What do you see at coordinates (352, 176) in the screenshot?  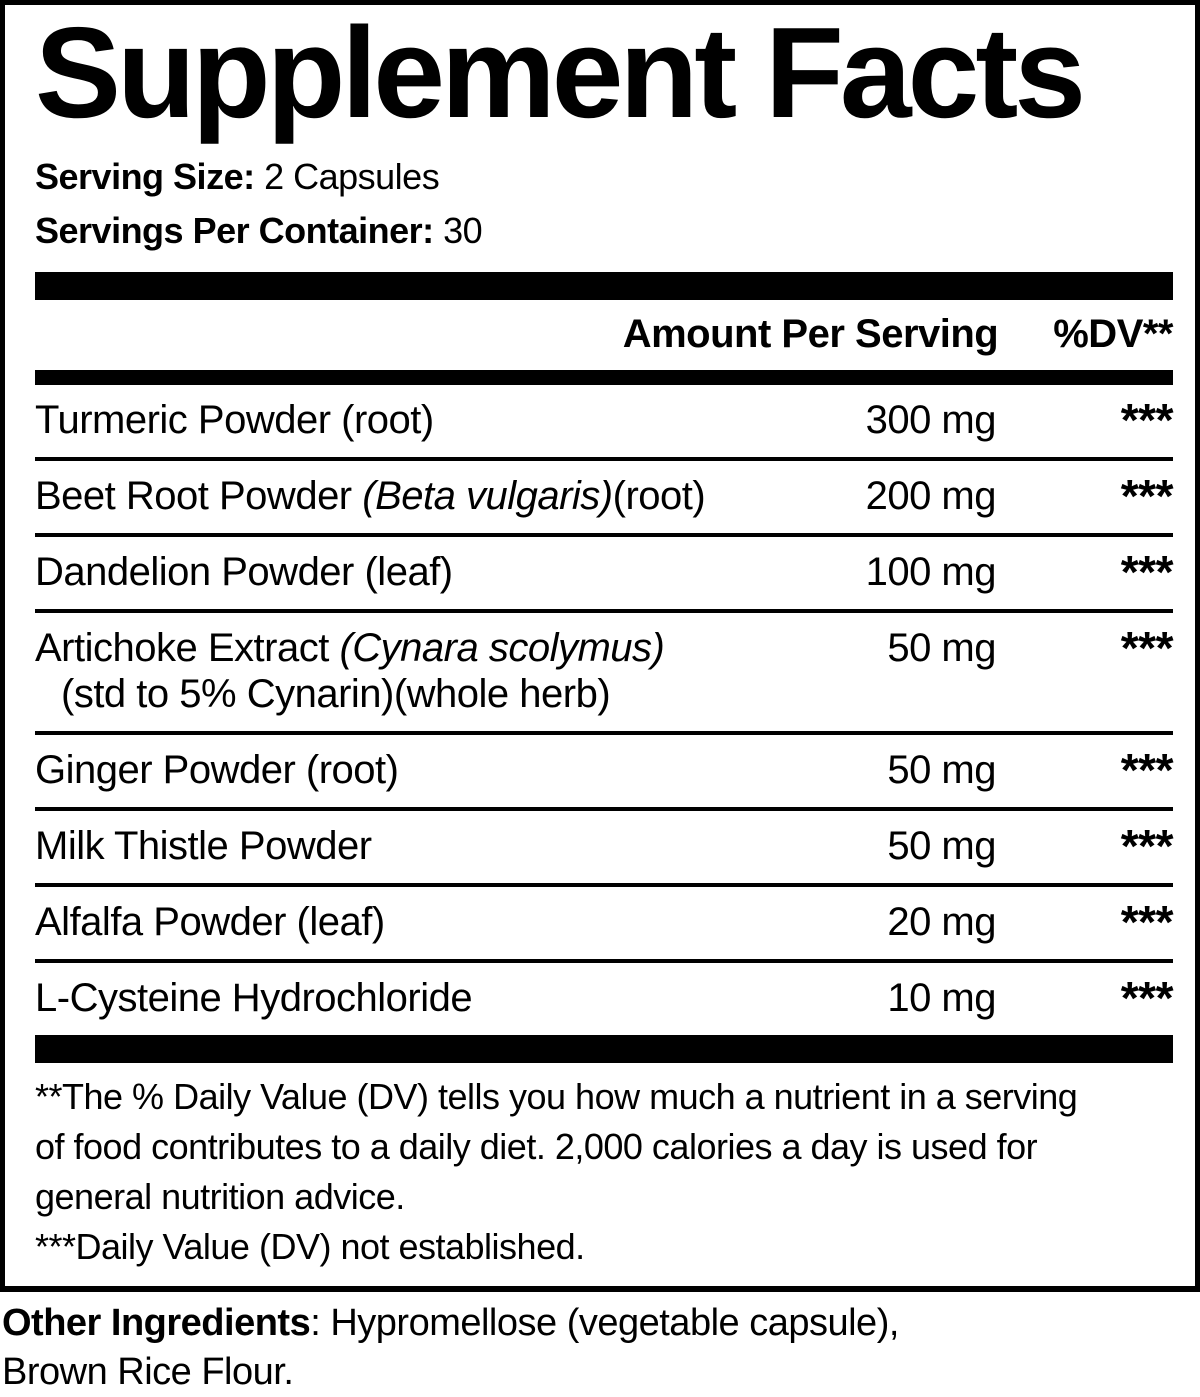 I see `serving-size-value: 2 Capsules` at bounding box center [352, 176].